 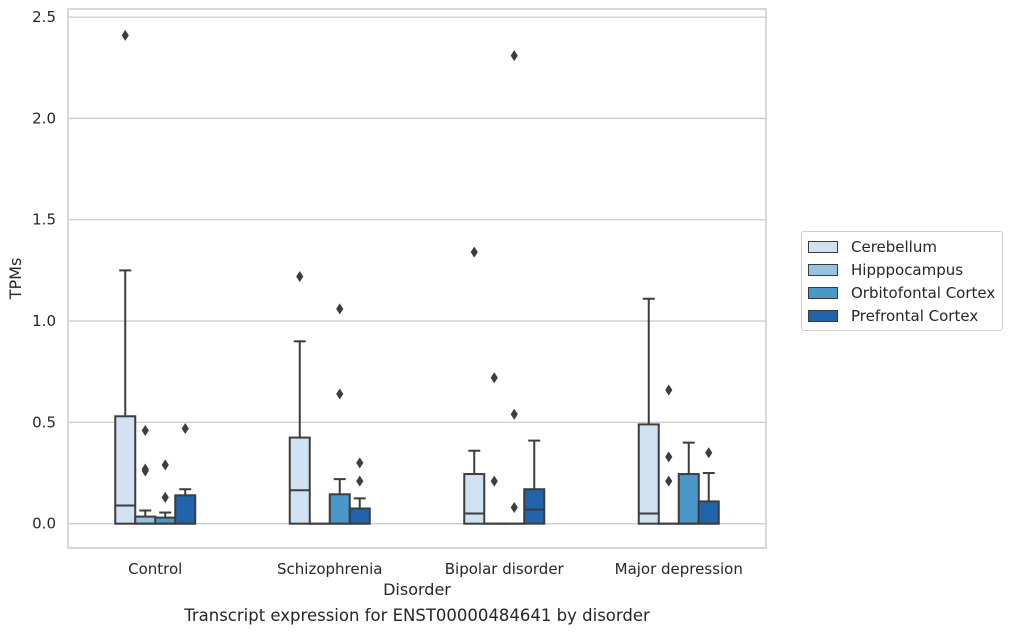 I want to click on legend-item-orbitofrontal-cortex: Orbitofontal Cortex, so click(x=902, y=292).